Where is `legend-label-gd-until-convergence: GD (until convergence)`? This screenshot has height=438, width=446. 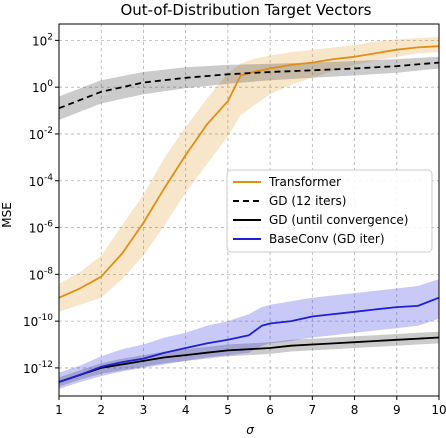
legend-label-gd-until-convergence: GD (until convergence) is located at coordinates (338, 220).